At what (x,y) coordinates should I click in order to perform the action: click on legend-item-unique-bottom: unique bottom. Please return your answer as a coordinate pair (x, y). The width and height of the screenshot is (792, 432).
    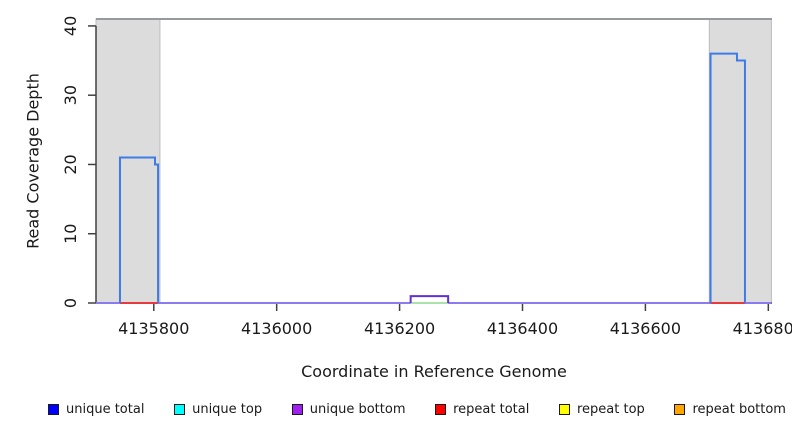
    Looking at the image, I should click on (348, 409).